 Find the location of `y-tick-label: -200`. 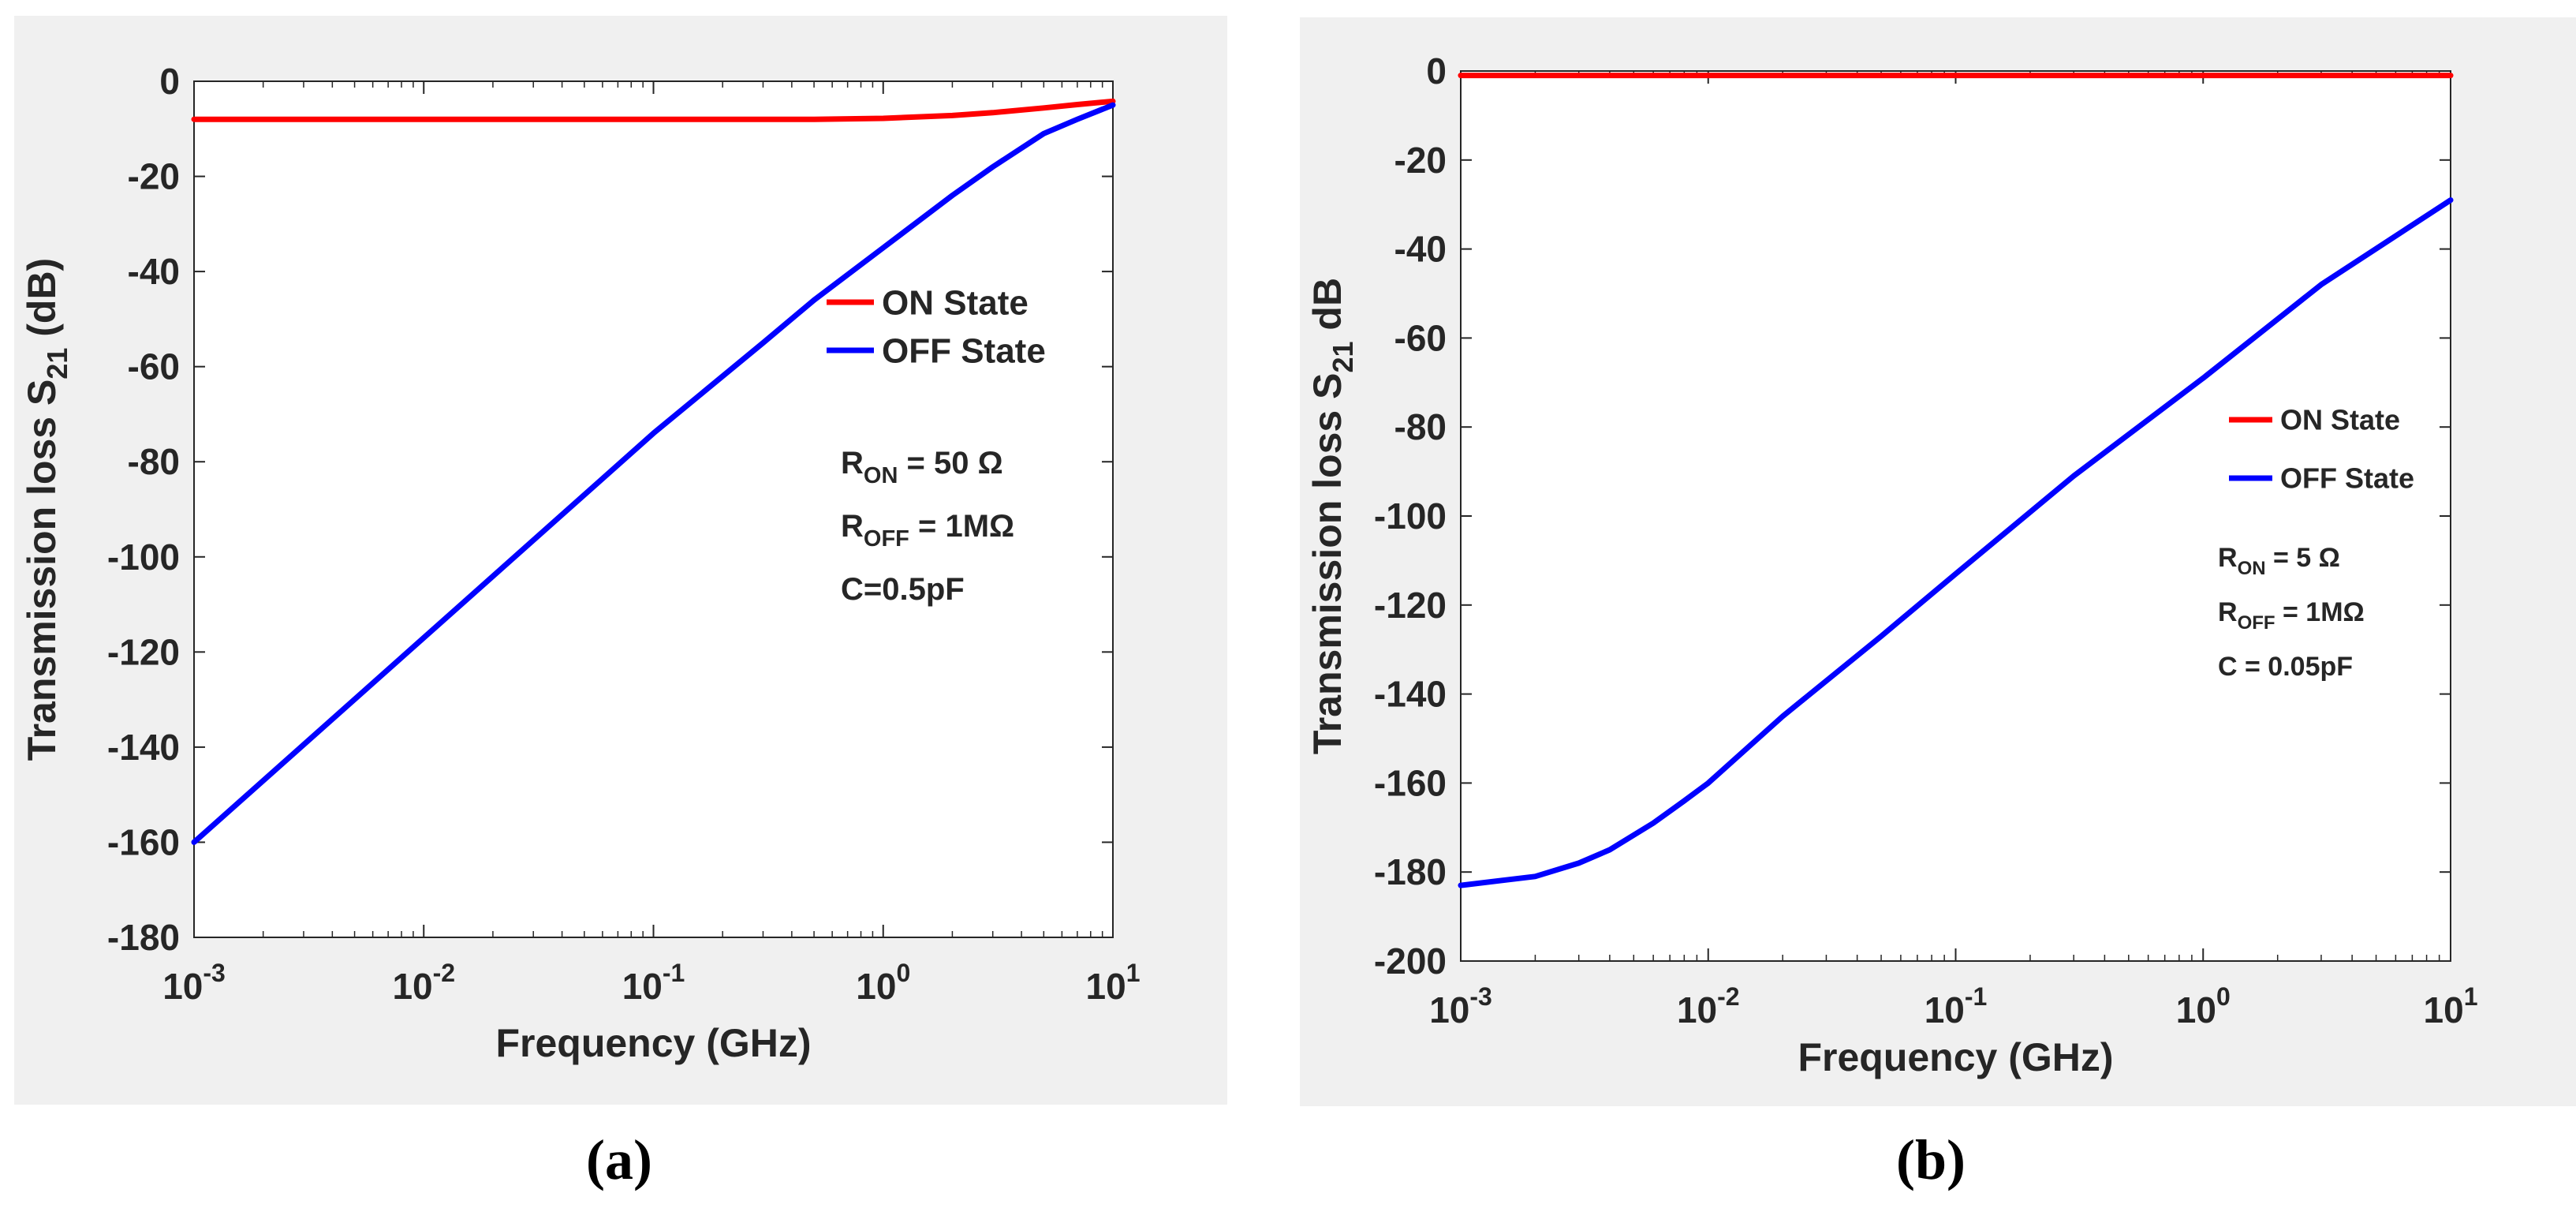

y-tick-label: -200 is located at coordinates (1410, 961).